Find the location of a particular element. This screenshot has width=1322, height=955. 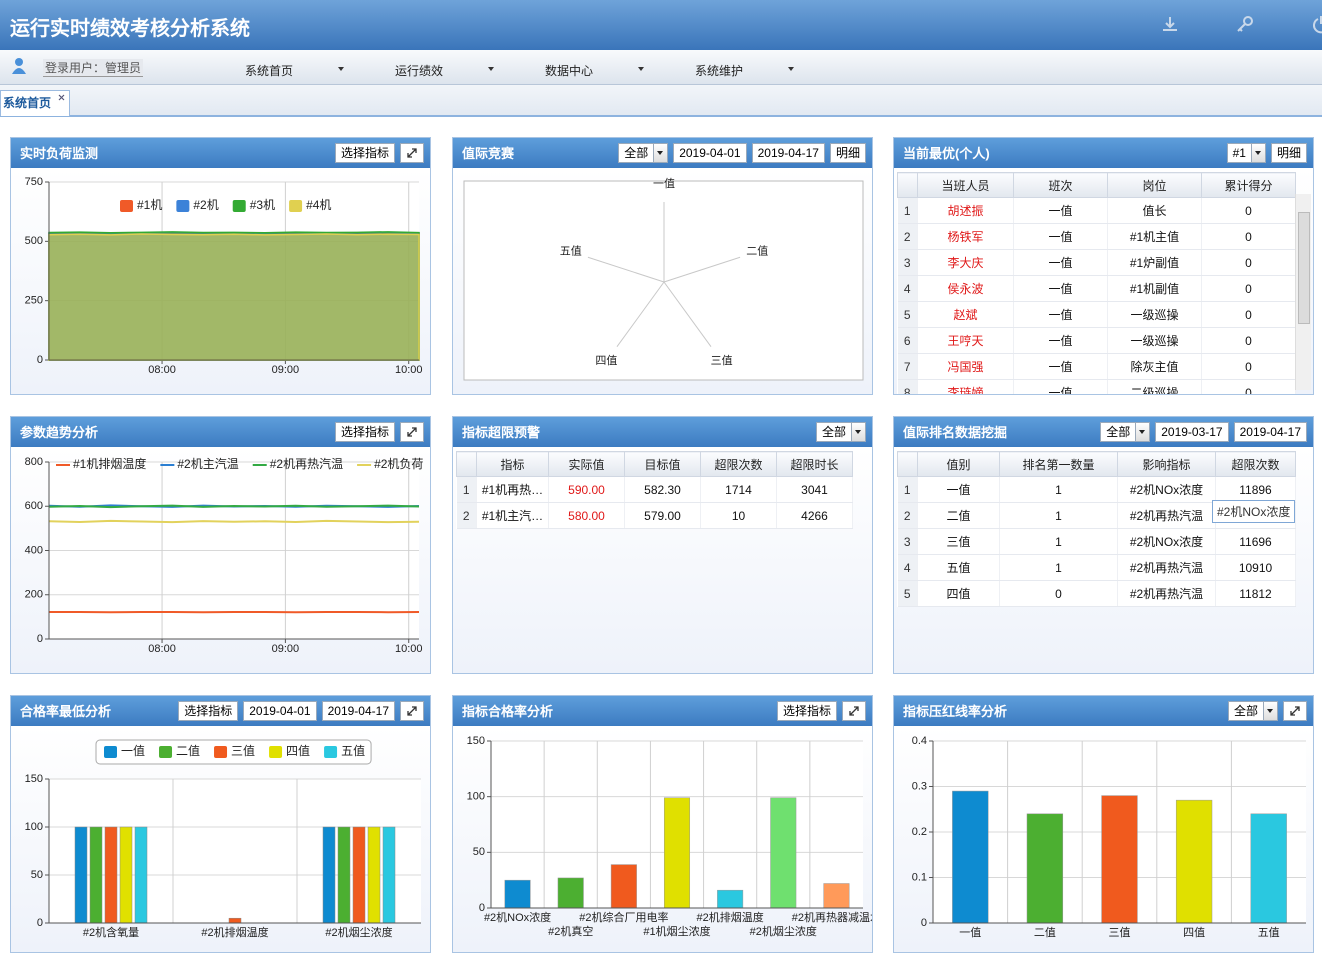

select: #1 is located at coordinates (1246, 153).